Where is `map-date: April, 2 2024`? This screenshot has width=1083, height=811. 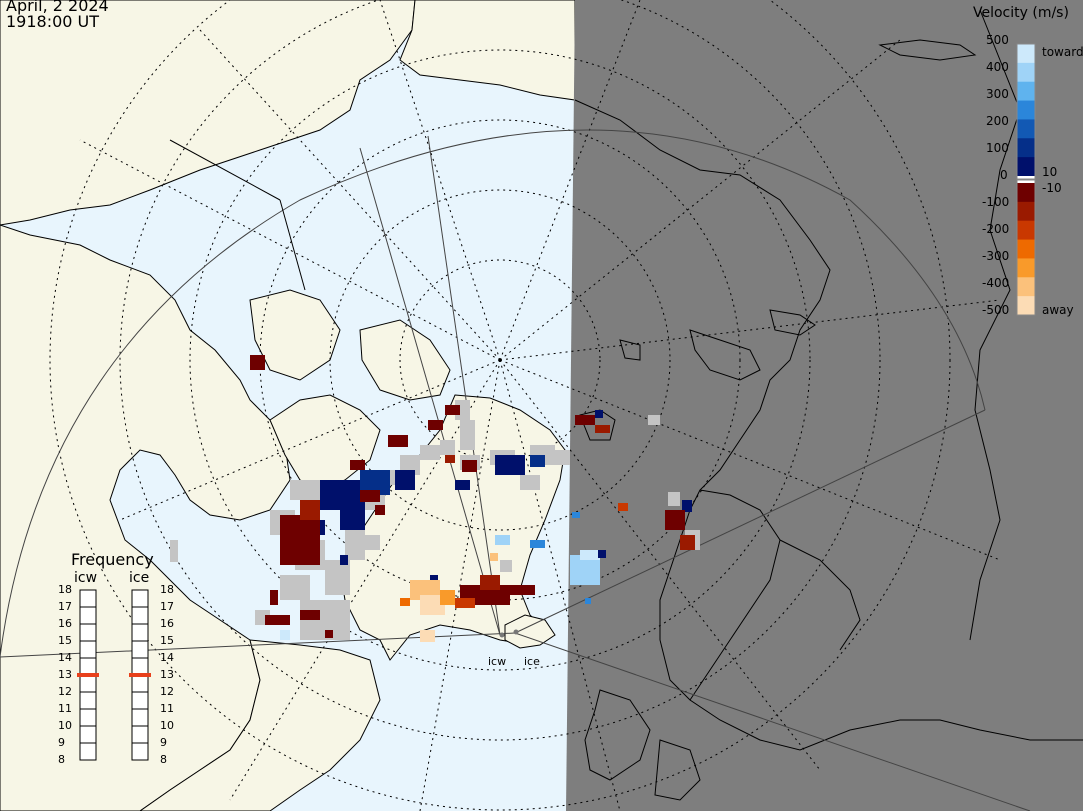
map-date: April, 2 2024 is located at coordinates (57, 7).